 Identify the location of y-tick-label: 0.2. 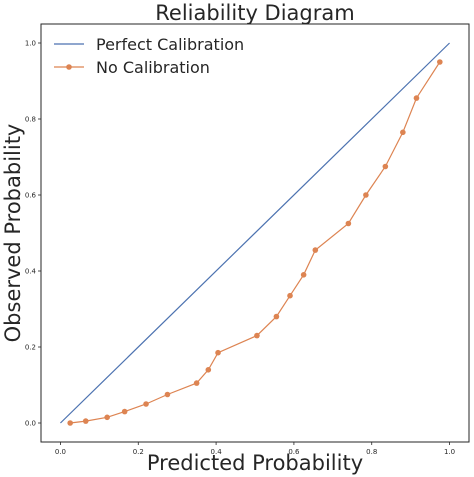
(30, 348).